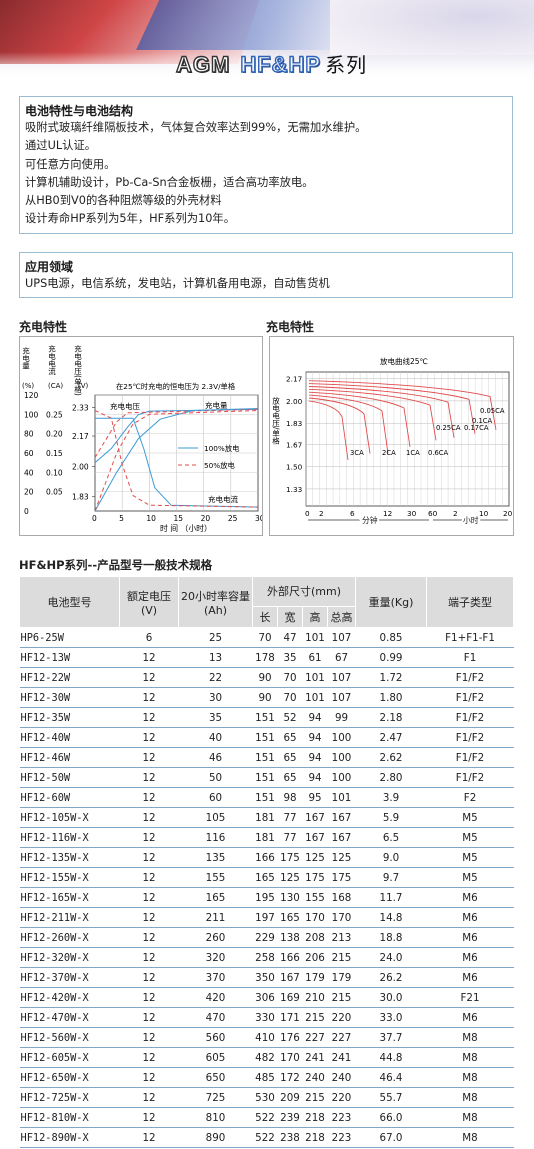 The height and width of the screenshot is (1149, 534). I want to click on table-cell: 94, so click(315, 737).